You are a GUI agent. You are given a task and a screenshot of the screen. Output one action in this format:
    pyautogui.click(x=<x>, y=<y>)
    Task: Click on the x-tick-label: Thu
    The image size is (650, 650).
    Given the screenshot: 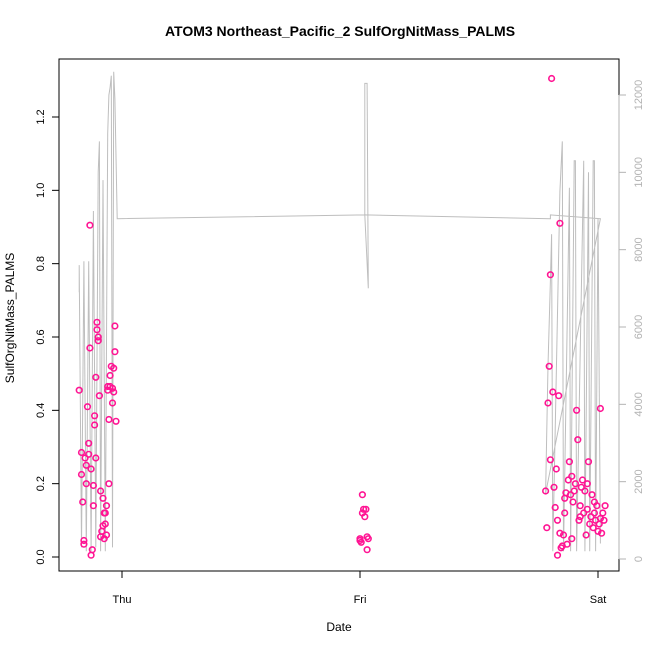 What is the action you would take?
    pyautogui.click(x=122, y=600)
    